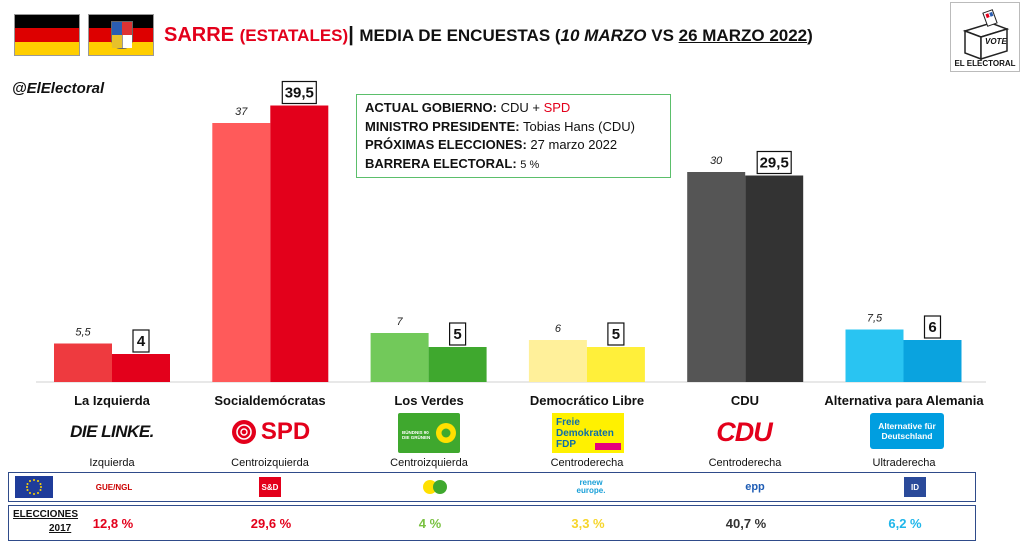 This screenshot has width=1024, height=546. What do you see at coordinates (199, 35) in the screenshot?
I see `title-region: SARRE` at bounding box center [199, 35].